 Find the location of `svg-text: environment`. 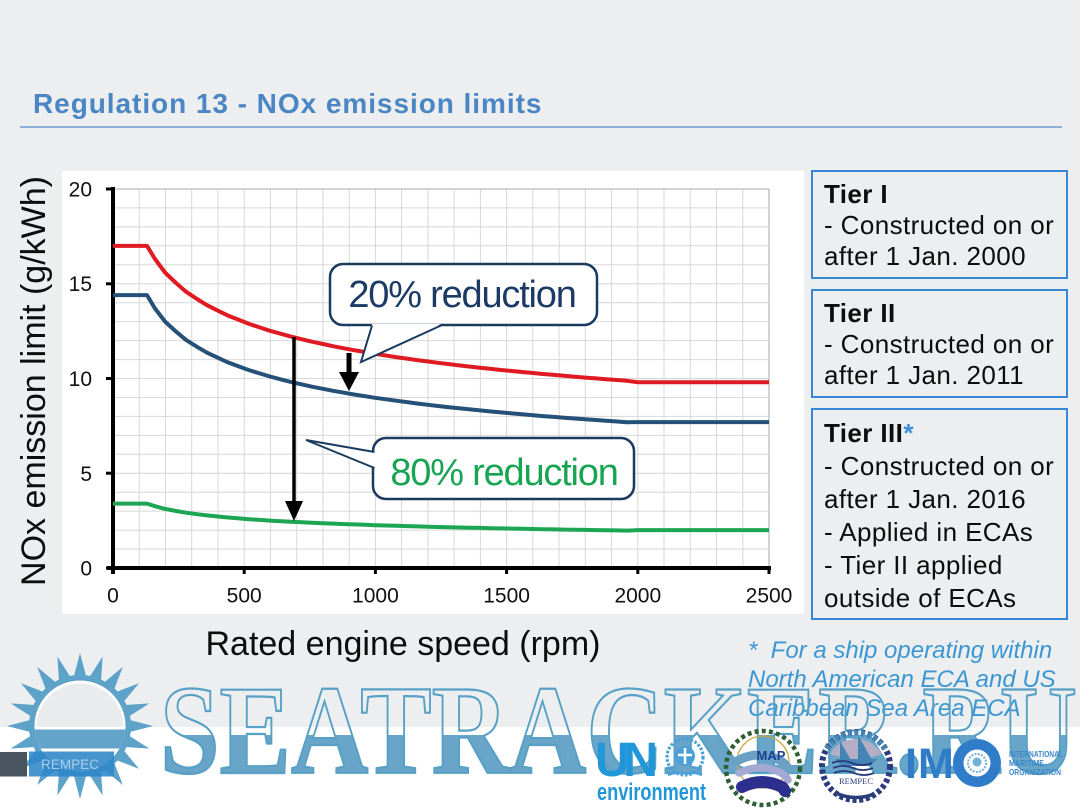

svg-text: environment is located at coordinates (651, 792).